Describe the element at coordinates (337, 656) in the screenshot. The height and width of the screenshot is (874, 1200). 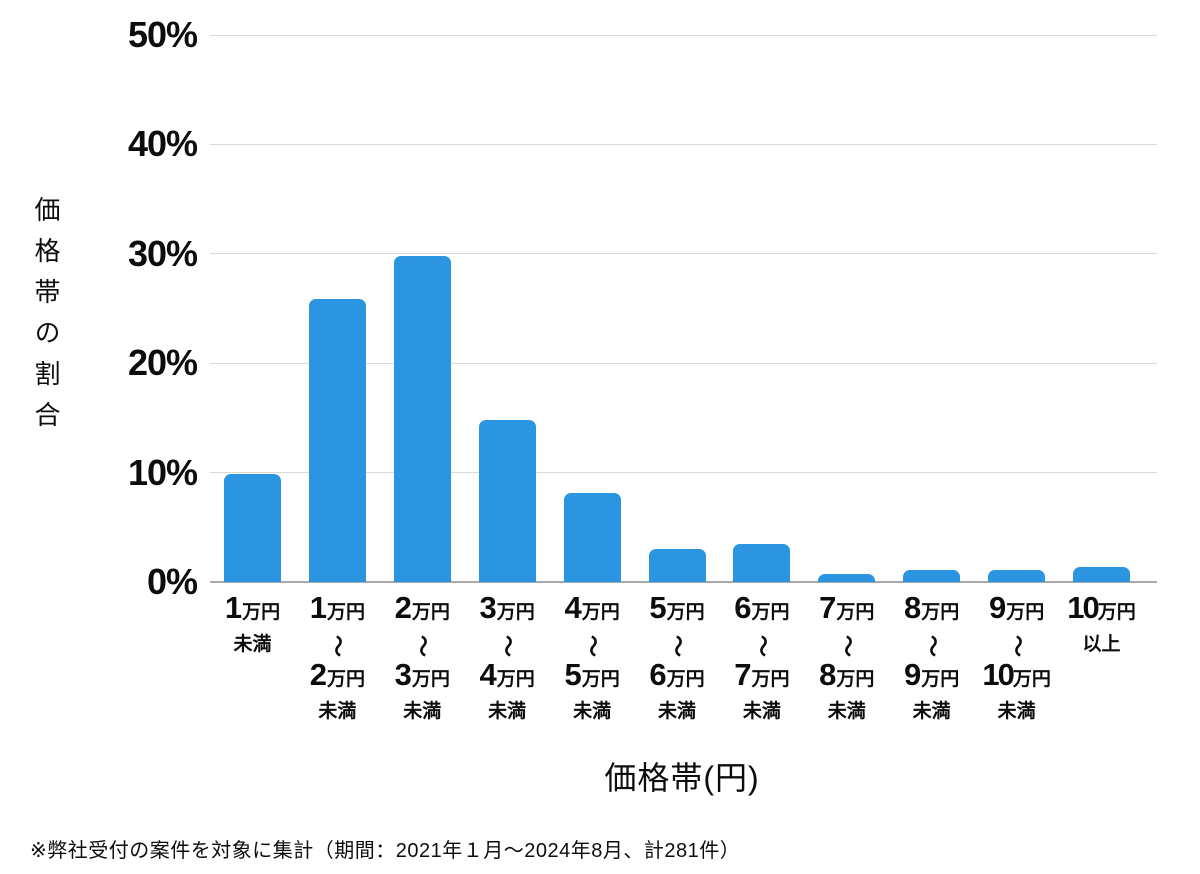
I see `x-tick-label: 1万円〜 2万円 未満` at that location.